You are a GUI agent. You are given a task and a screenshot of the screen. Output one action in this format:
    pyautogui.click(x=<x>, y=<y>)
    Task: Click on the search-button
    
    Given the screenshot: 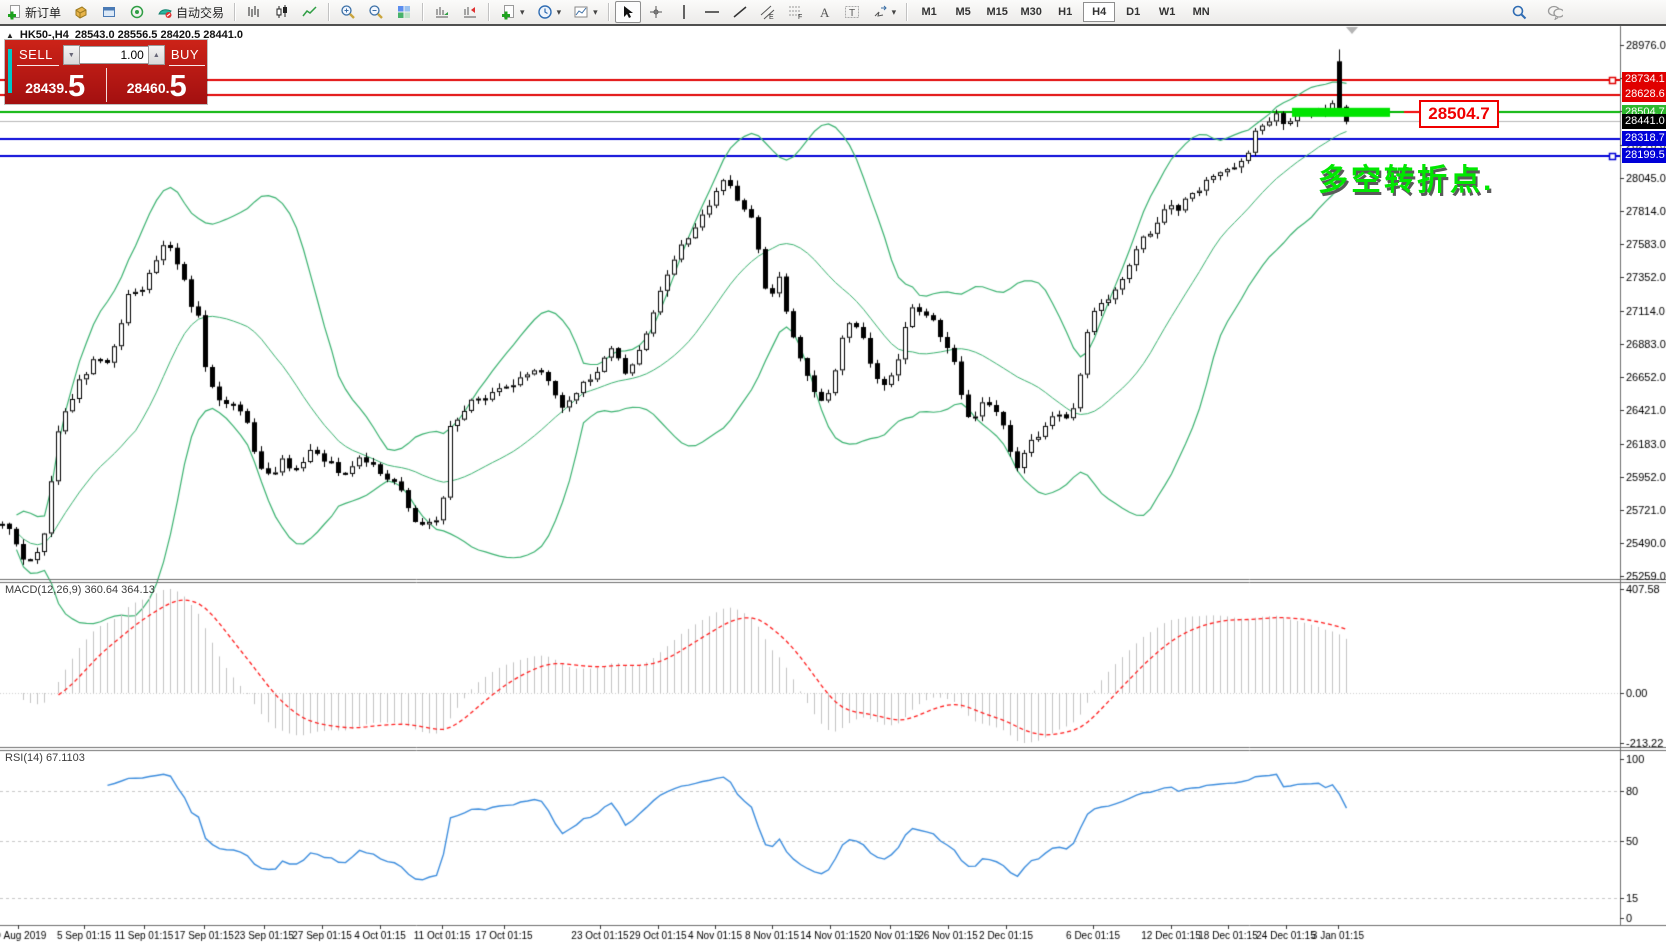 What is the action you would take?
    pyautogui.click(x=1519, y=12)
    